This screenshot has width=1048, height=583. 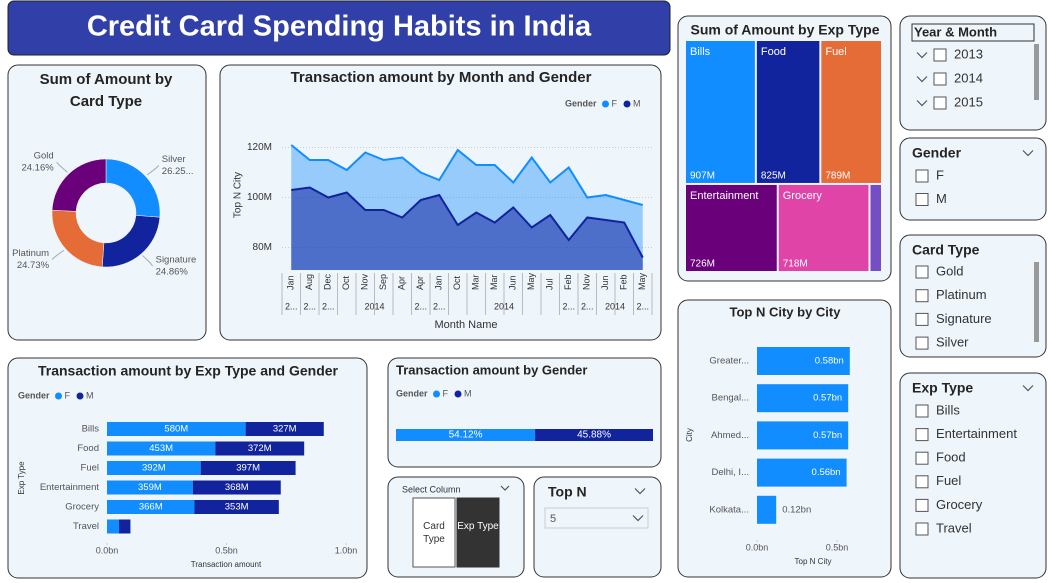 What do you see at coordinates (365, 281) in the screenshot?
I see `x-tick-label: Nov` at bounding box center [365, 281].